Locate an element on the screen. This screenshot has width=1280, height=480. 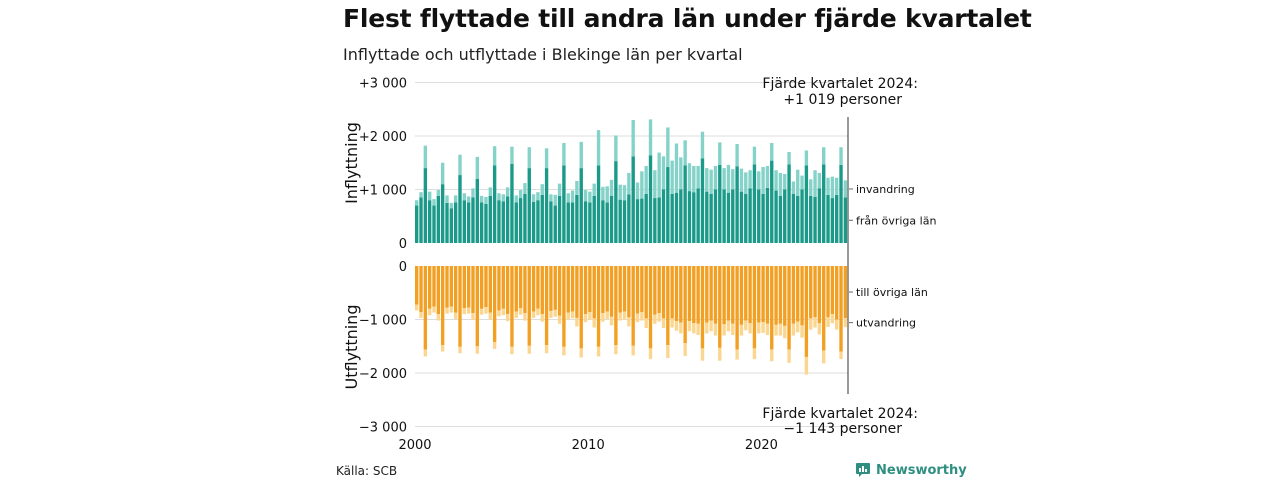
top-annotation-line2: +1 019 personer is located at coordinates (842, 100).